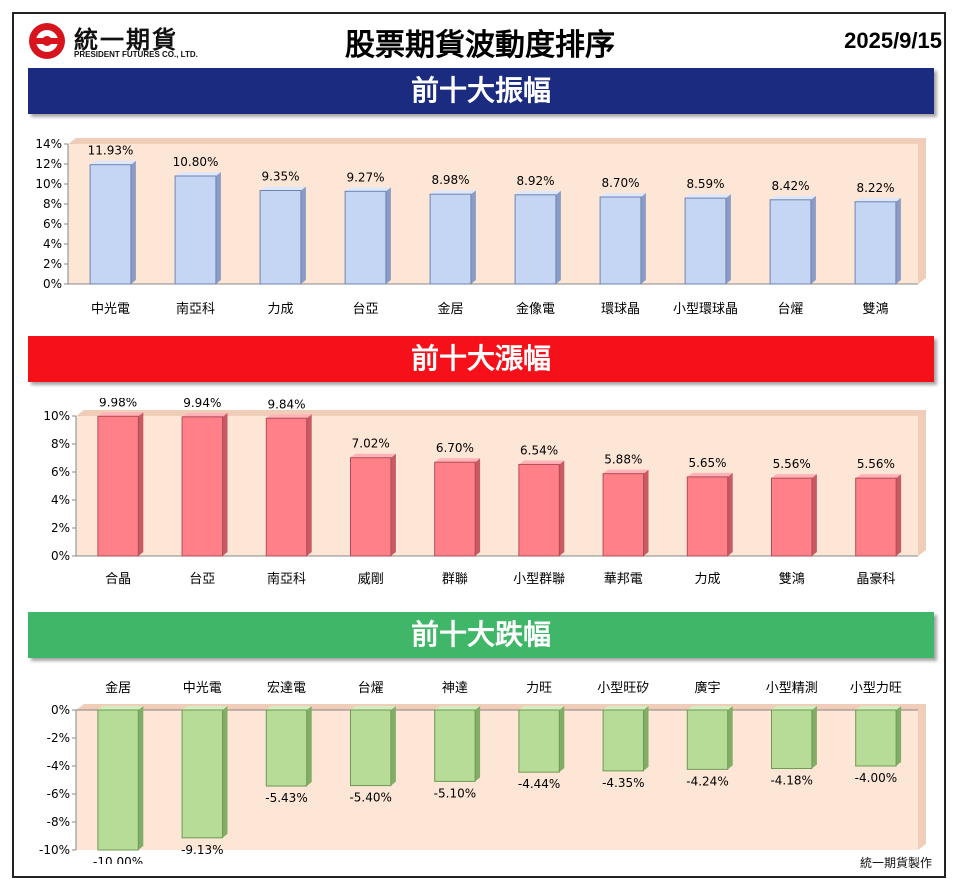  I want to click on category-label: 廣宇, so click(707, 688).